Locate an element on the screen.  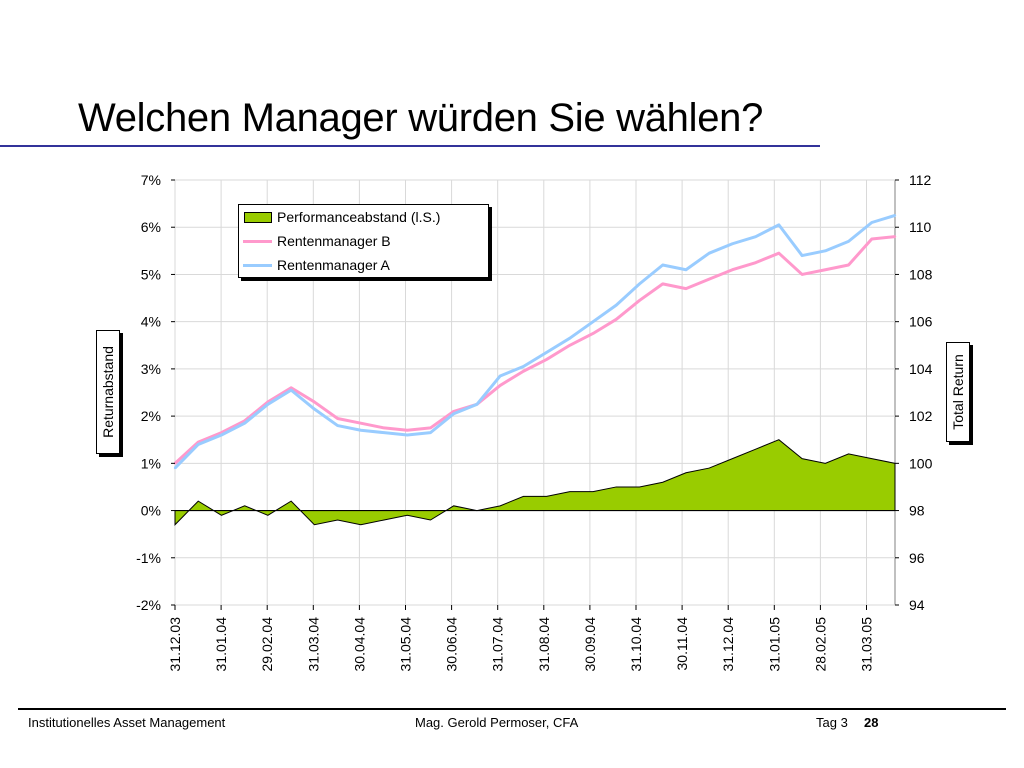
legend-swatch-line-b is located at coordinates (257, 241).